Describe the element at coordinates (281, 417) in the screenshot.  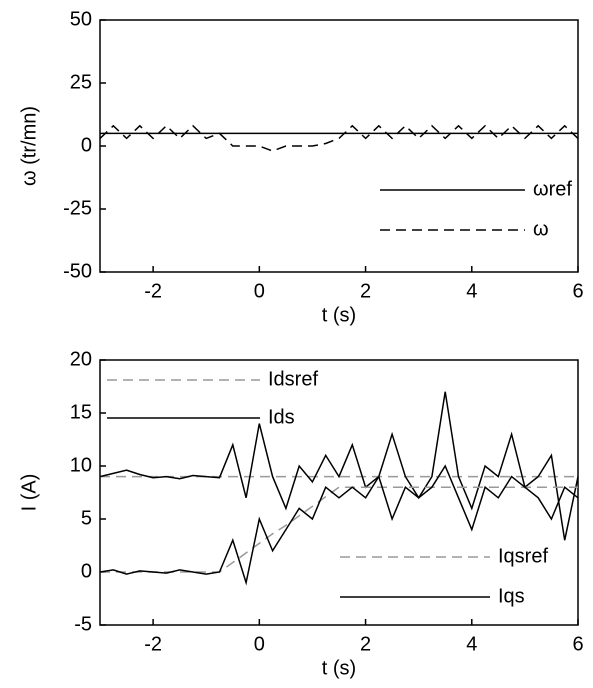
I see `legend-label: Ids` at that location.